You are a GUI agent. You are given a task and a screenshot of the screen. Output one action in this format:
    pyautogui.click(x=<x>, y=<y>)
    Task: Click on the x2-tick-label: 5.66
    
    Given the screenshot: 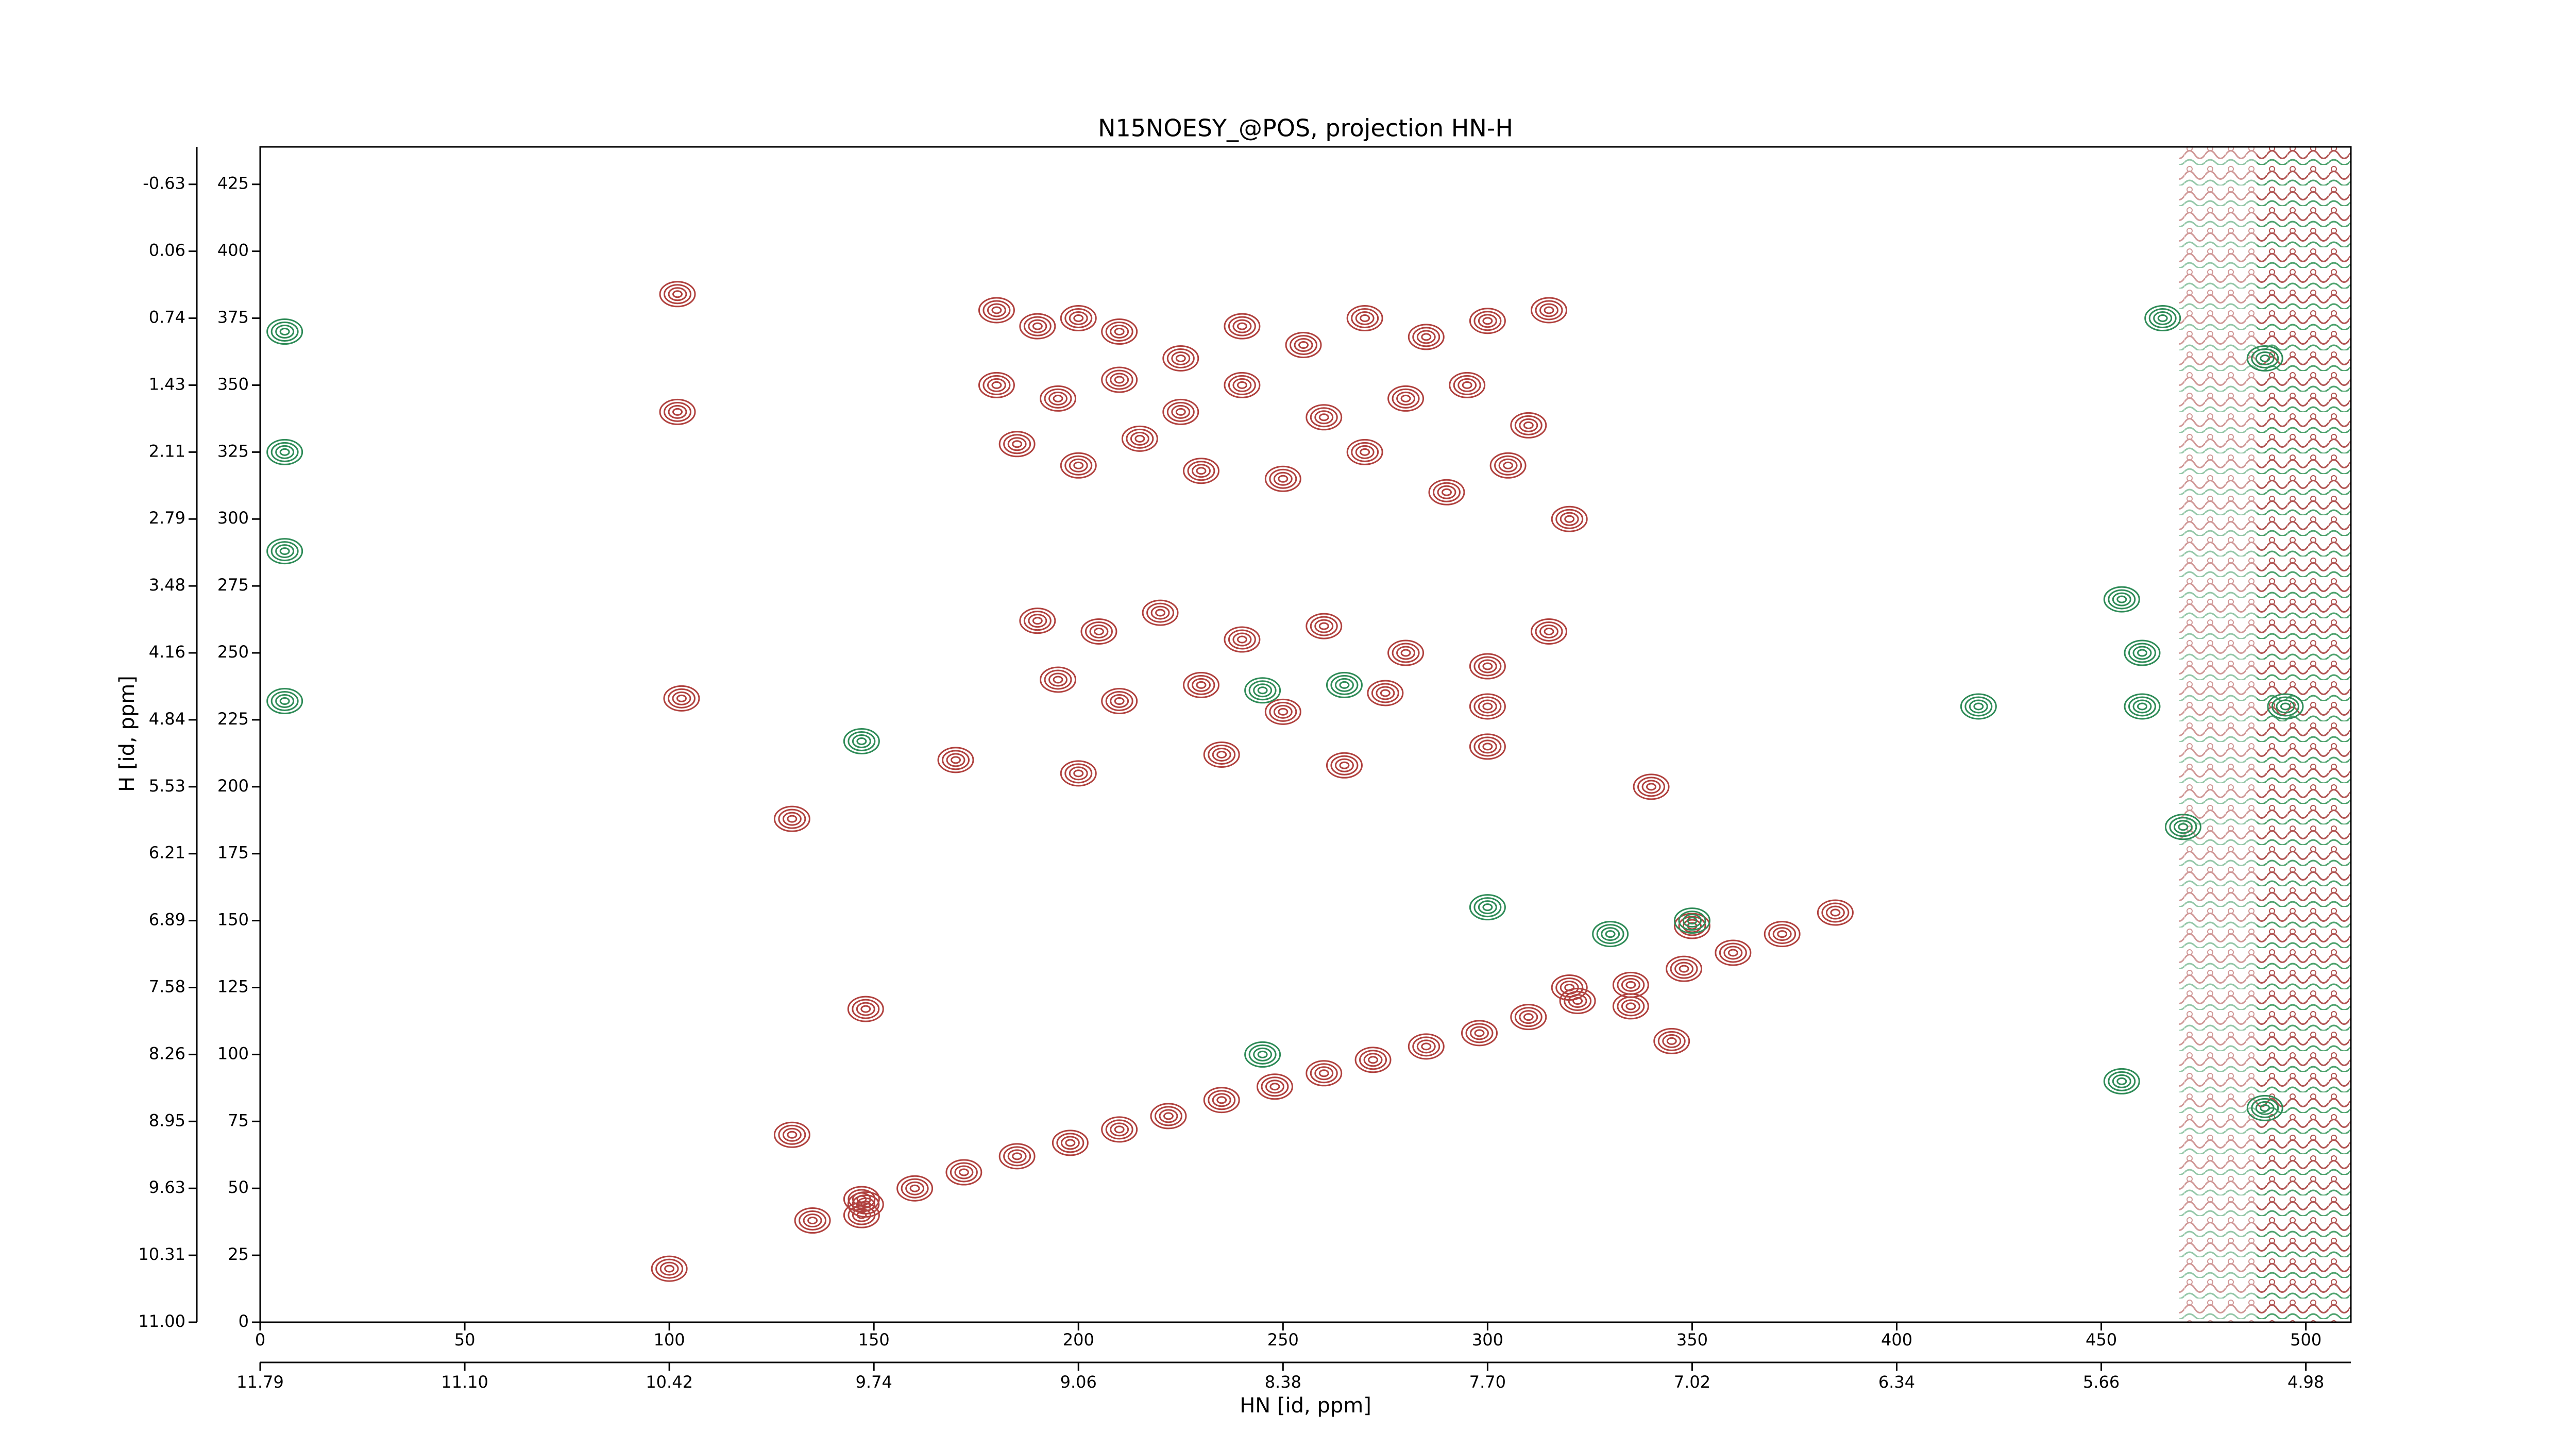 What is the action you would take?
    pyautogui.click(x=2101, y=1382)
    